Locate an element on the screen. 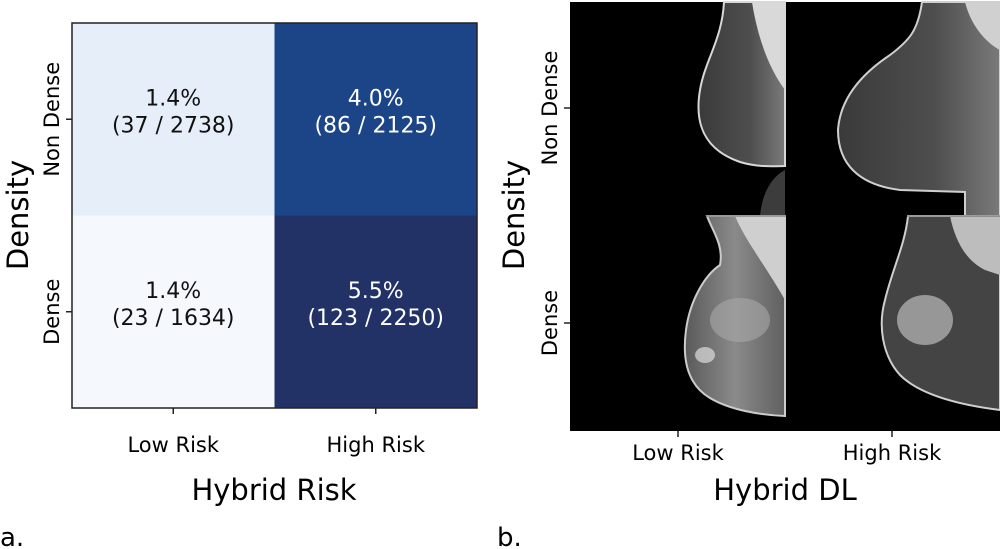 This screenshot has height=549, width=1000. y-tick-non-dense: Non Dense is located at coordinates (550, 108).